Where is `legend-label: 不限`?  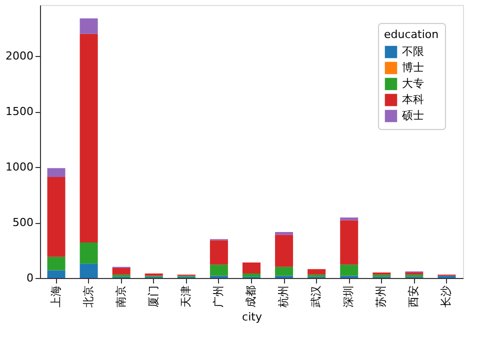
legend-label: 不限 is located at coordinates (413, 51).